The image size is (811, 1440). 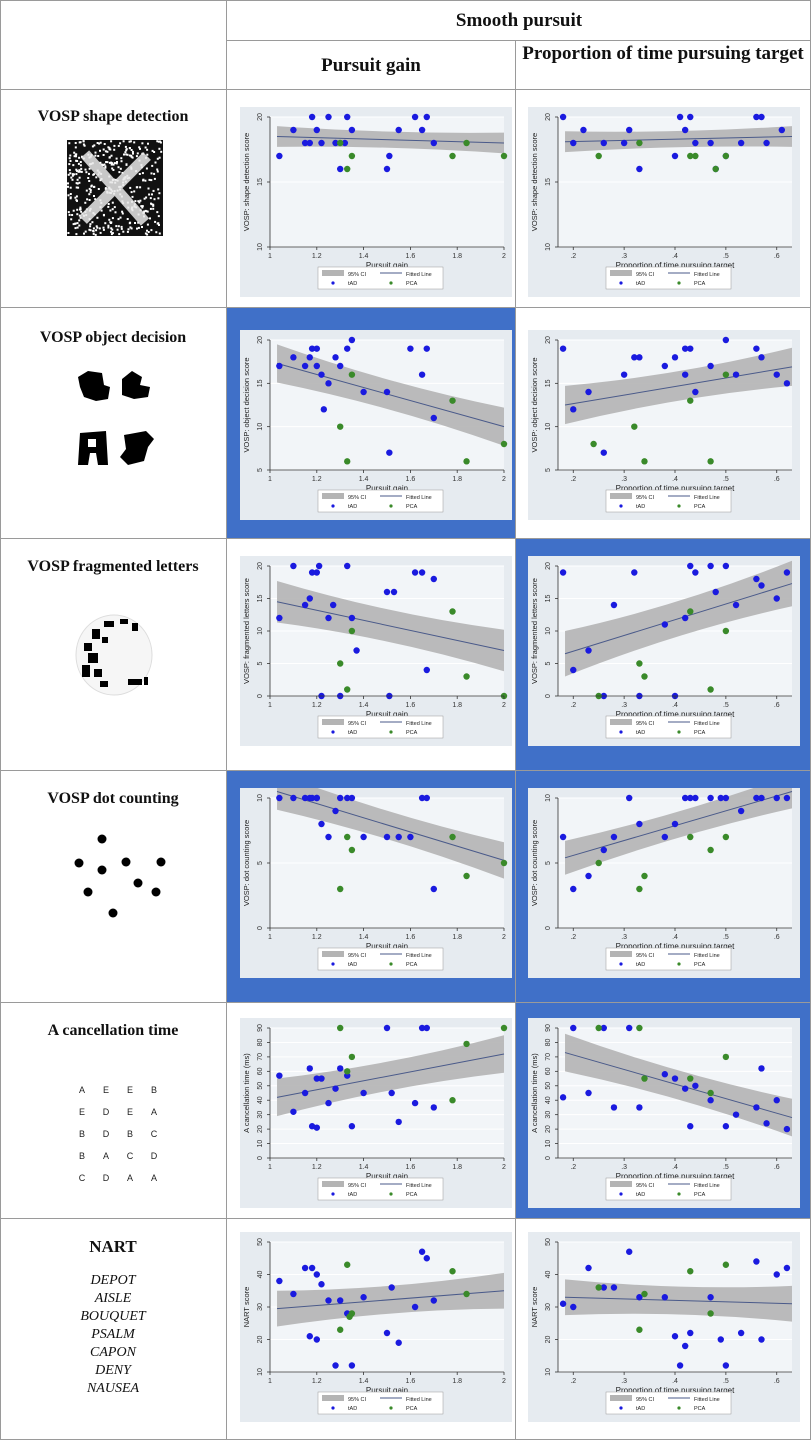 I want to click on y-tick-label: 15, so click(x=548, y=599).